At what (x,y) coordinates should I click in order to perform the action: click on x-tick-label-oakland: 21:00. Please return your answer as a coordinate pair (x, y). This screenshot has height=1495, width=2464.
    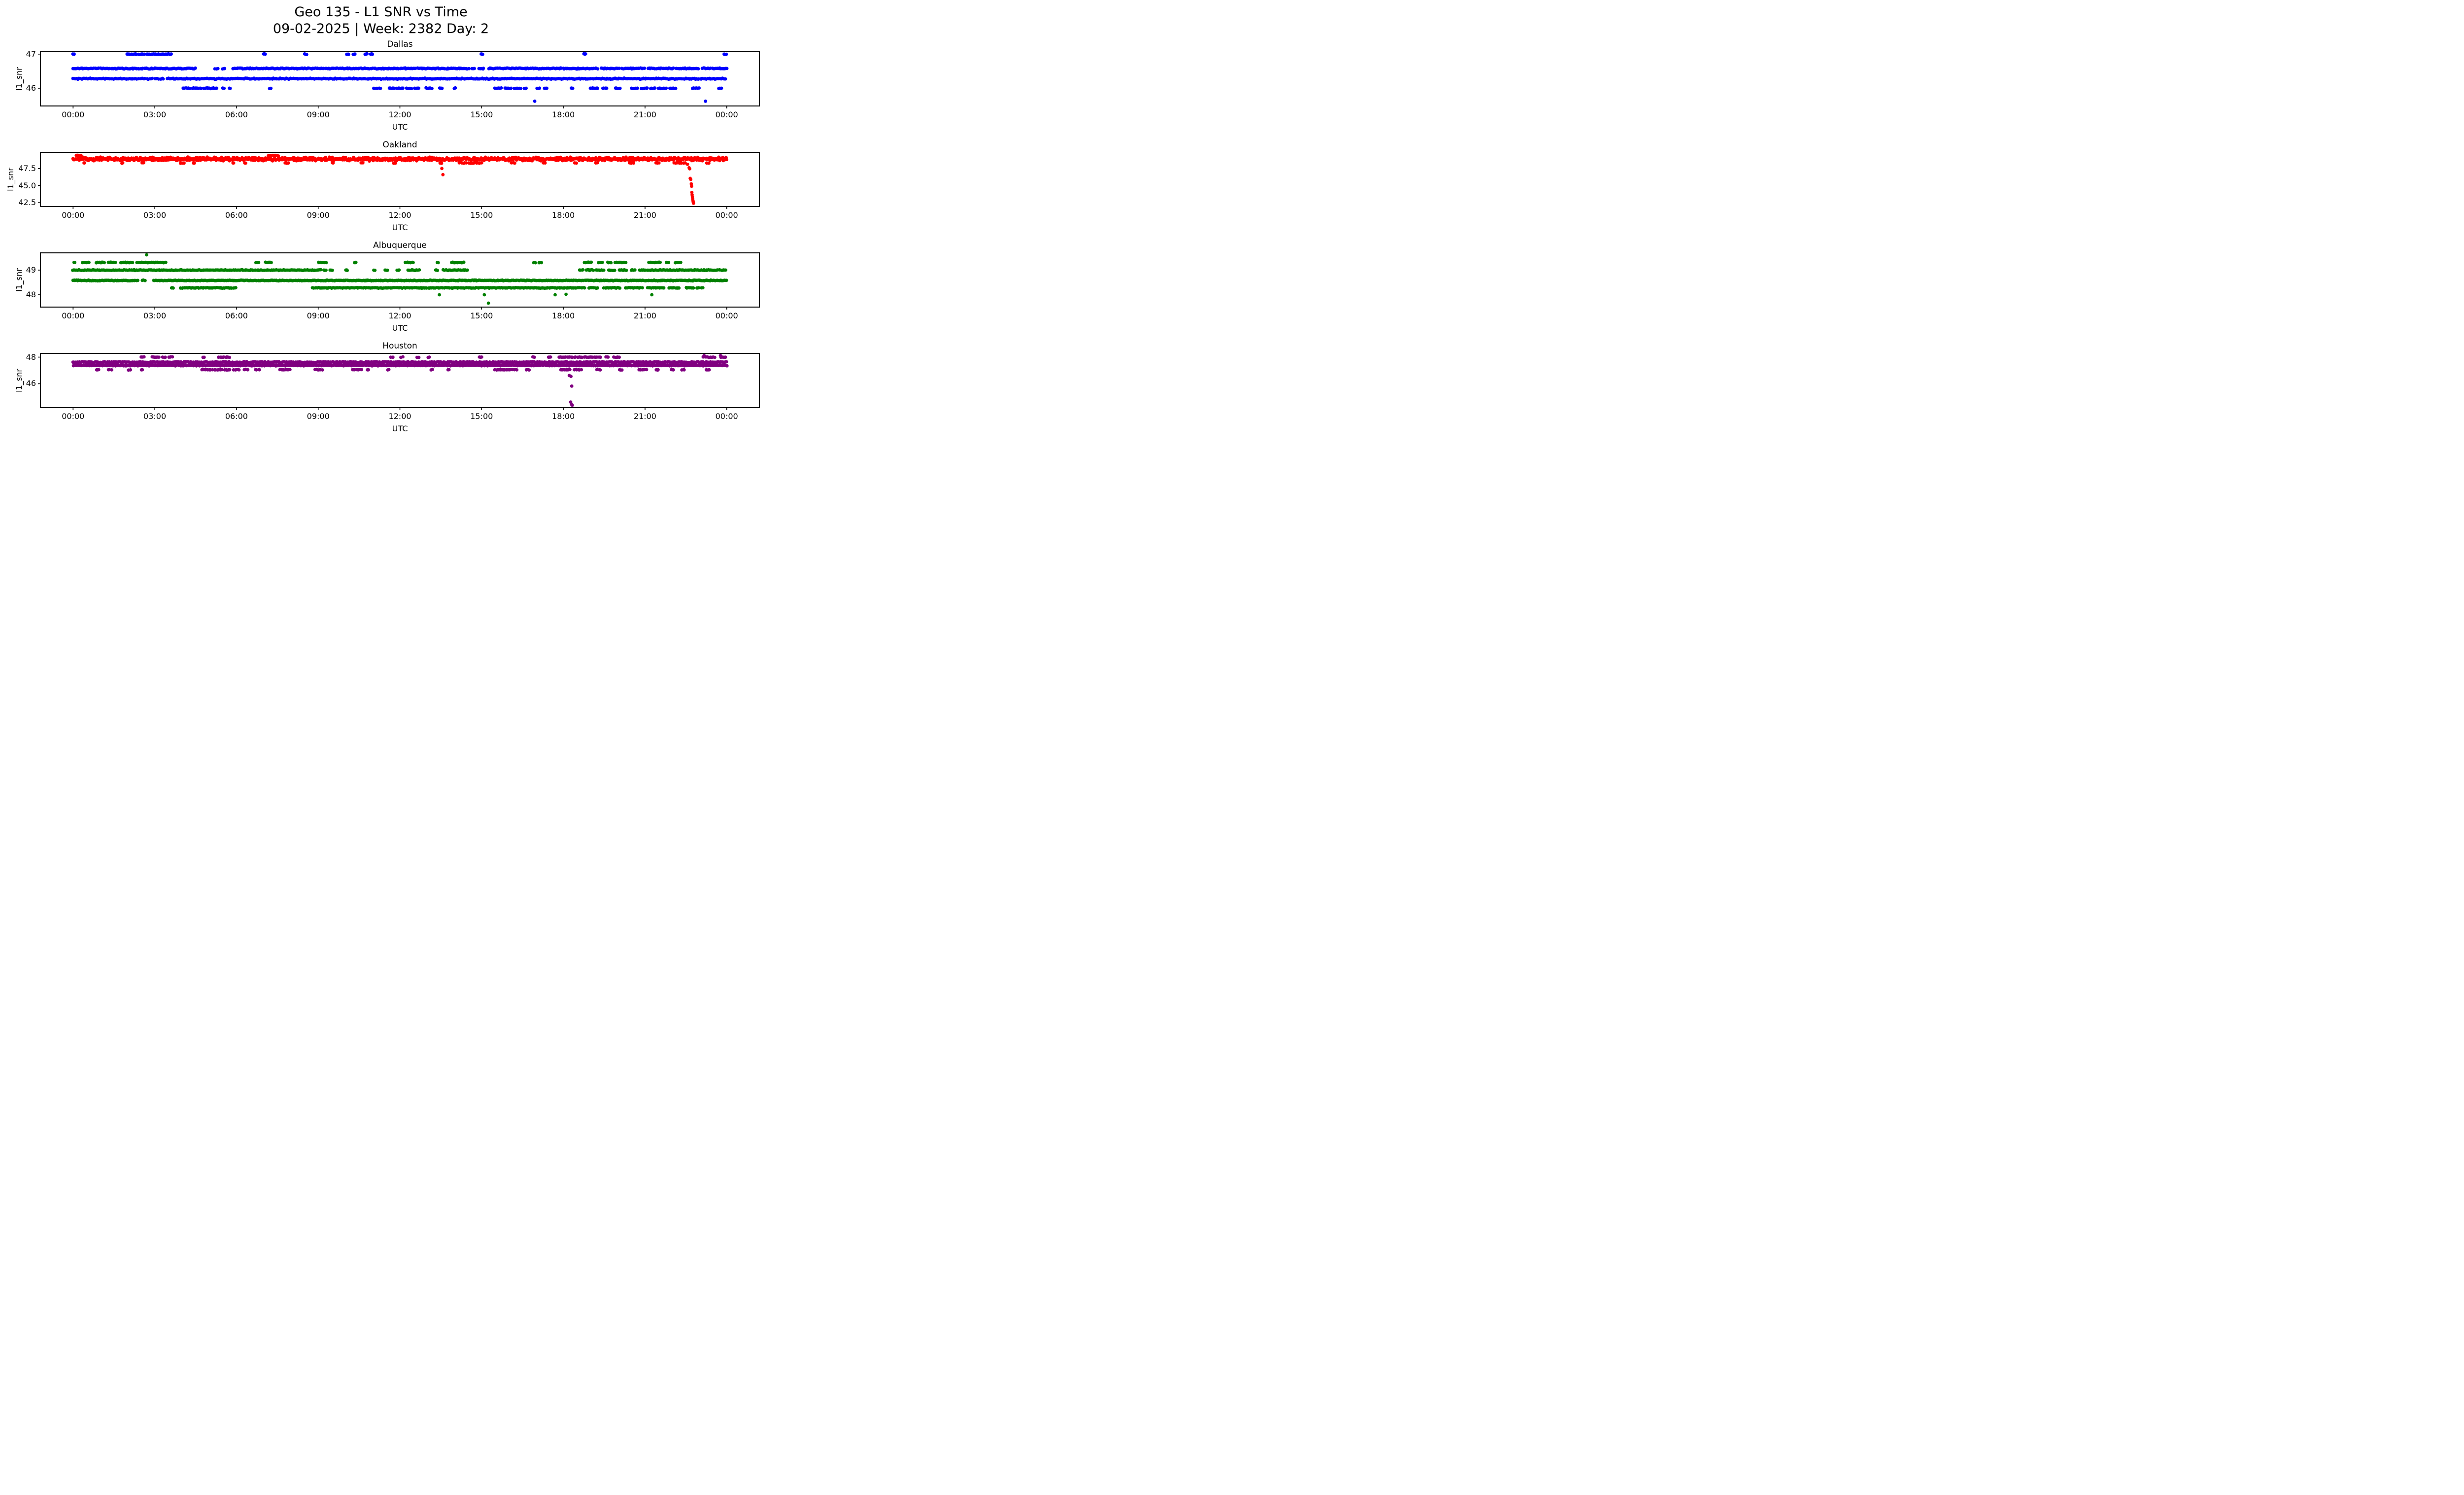
    Looking at the image, I should click on (644, 215).